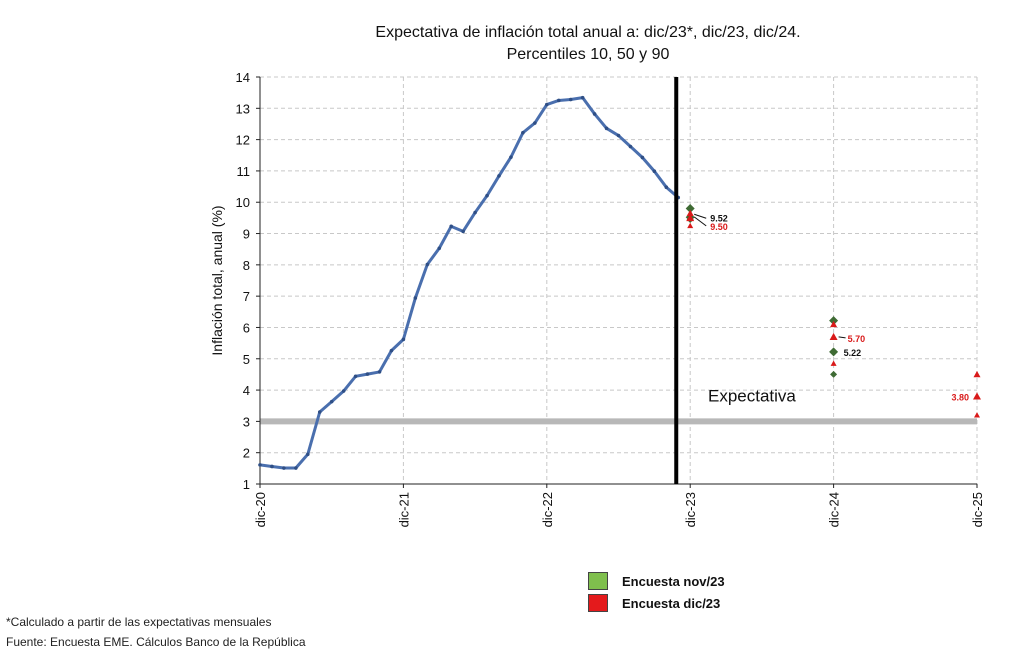  What do you see at coordinates (260, 509) in the screenshot?
I see `x-tick-label: dic-20` at bounding box center [260, 509].